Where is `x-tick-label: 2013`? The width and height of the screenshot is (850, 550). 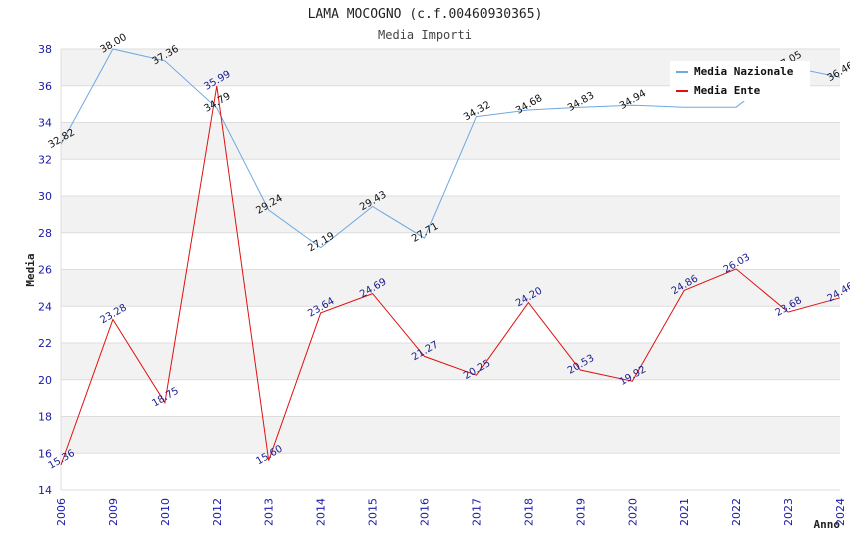 x-tick-label: 2013 is located at coordinates (269, 512).